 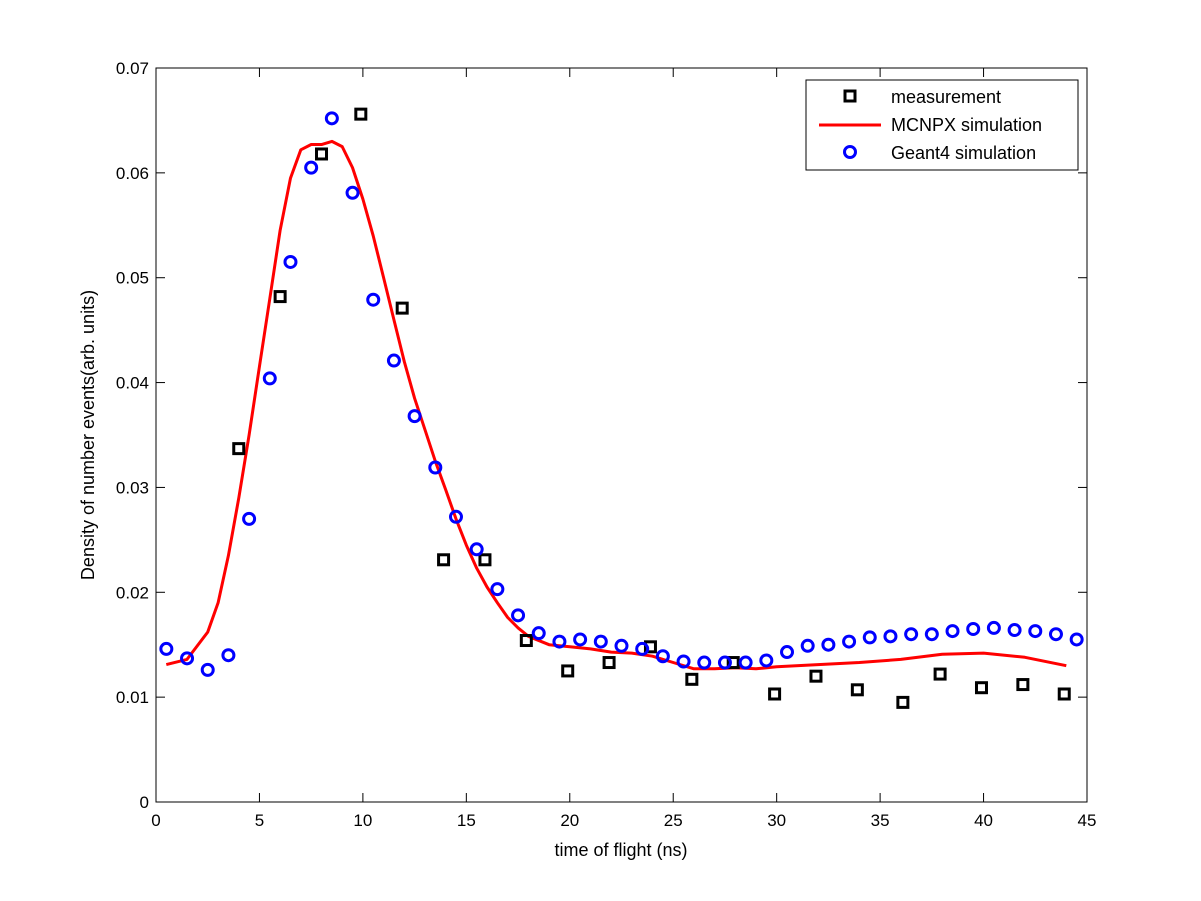 What do you see at coordinates (1087, 820) in the screenshot?
I see `x-tick-label: 45` at bounding box center [1087, 820].